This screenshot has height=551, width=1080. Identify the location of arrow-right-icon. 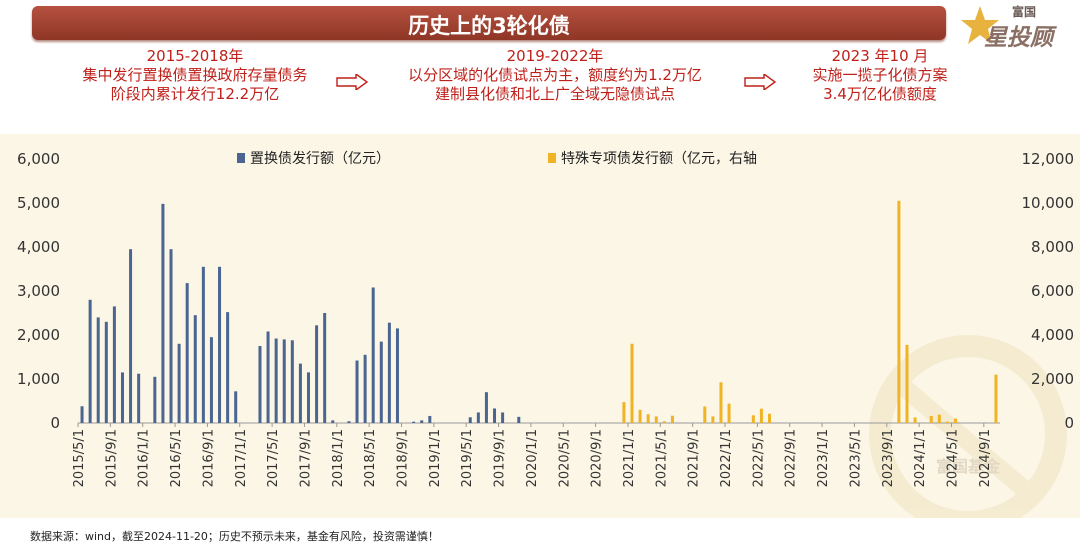
(760, 82).